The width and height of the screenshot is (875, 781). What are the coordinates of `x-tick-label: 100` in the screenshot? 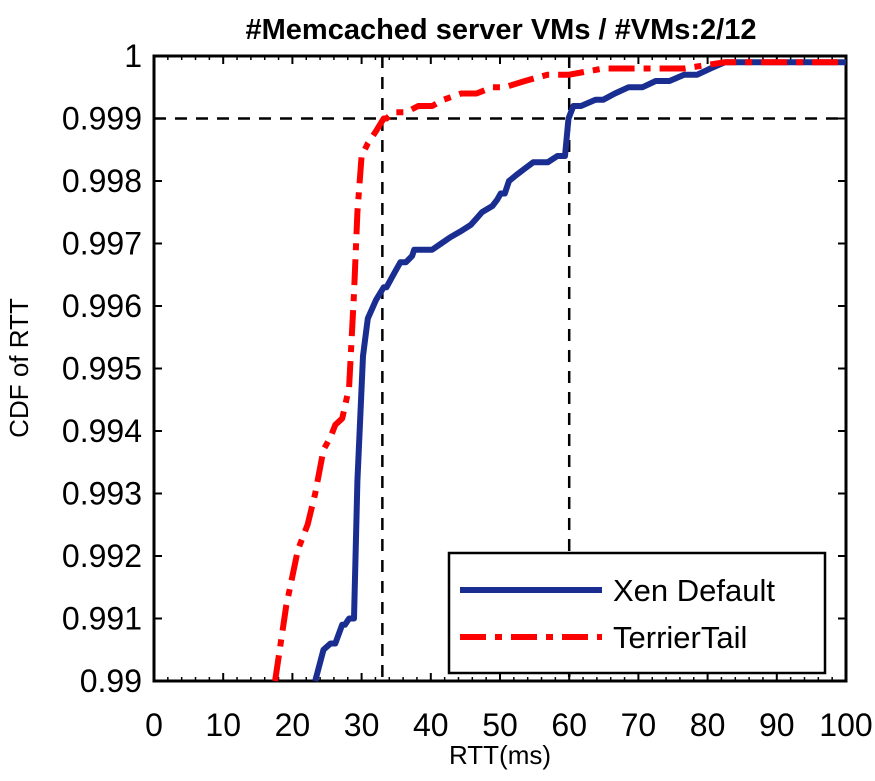 It's located at (845, 725).